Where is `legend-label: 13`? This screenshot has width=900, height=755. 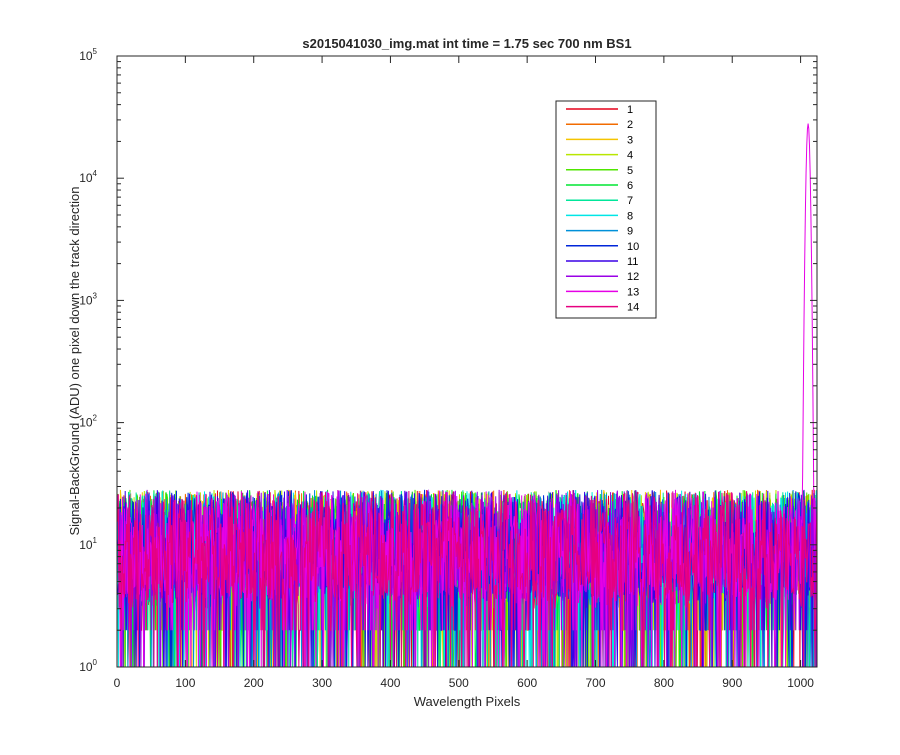
legend-label: 13 is located at coordinates (633, 292).